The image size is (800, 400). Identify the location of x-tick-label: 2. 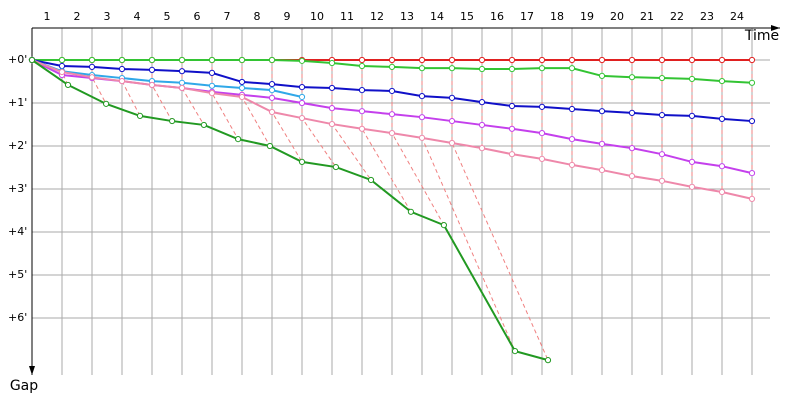
(77, 16).